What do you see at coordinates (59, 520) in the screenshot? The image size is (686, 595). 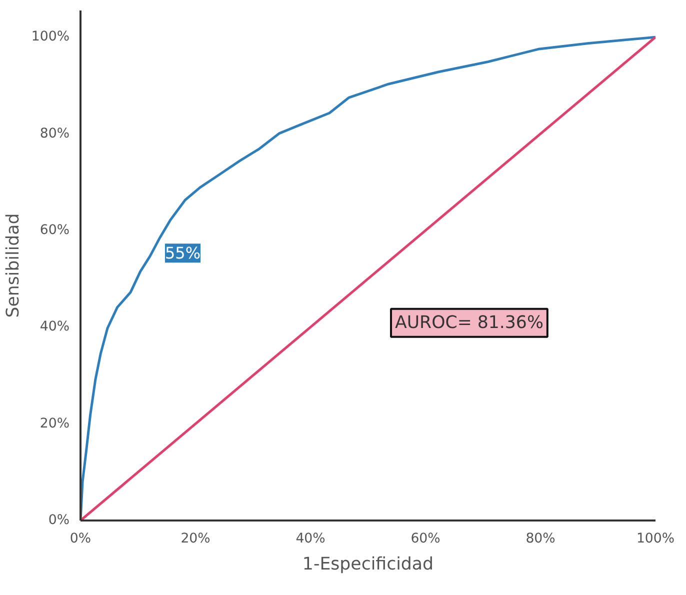 I see `y-tick-label: 0%` at bounding box center [59, 520].